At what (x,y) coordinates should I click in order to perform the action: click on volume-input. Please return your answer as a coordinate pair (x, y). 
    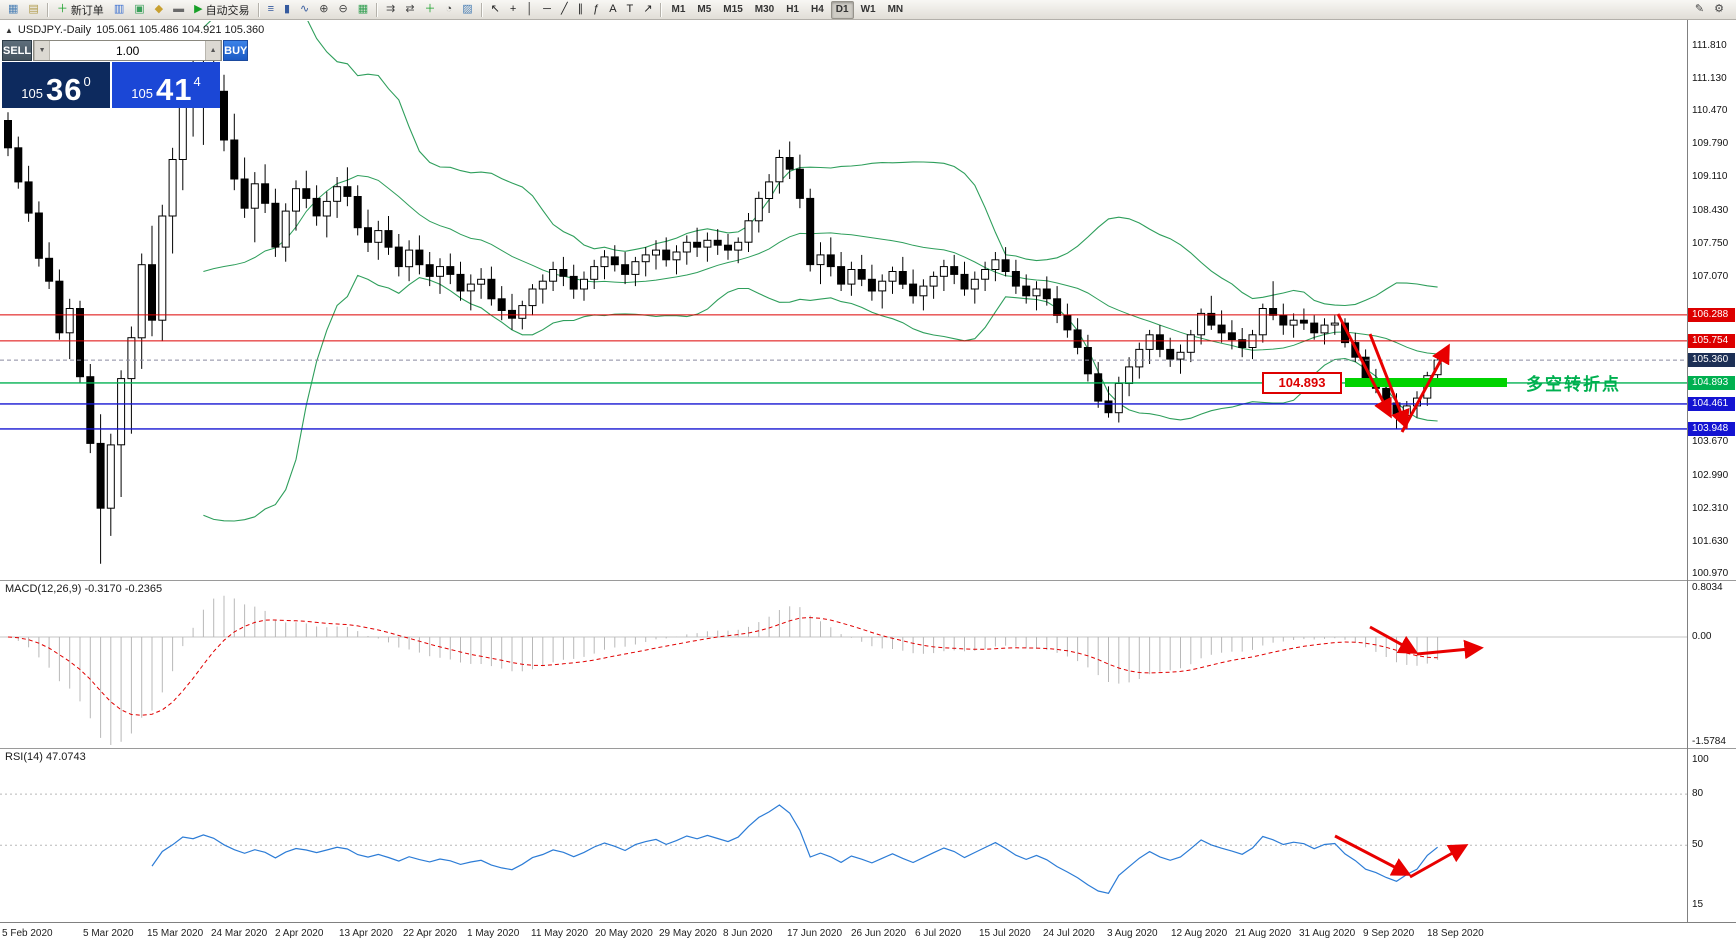
    Looking at the image, I should click on (128, 50).